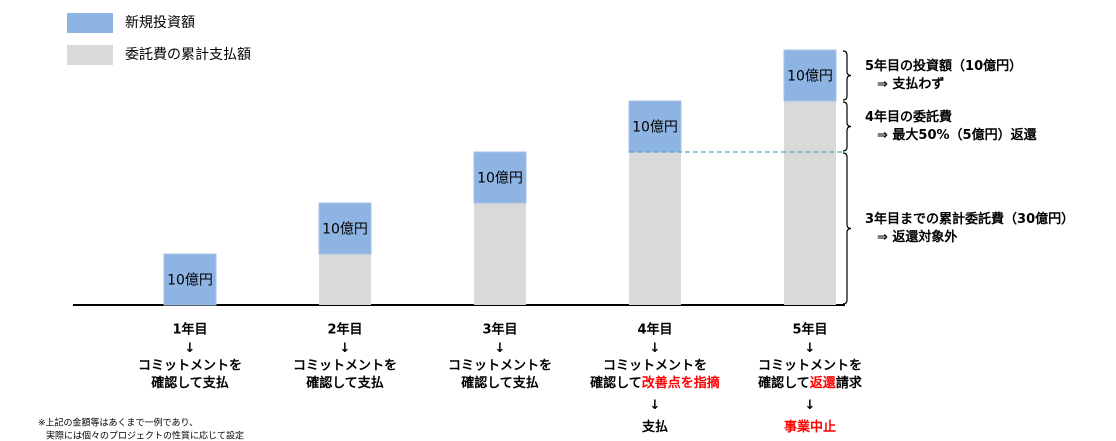 The width and height of the screenshot is (1116, 441). I want to click on footnote: ※上記の金額等はあくまで一例であり、, so click(118, 423).